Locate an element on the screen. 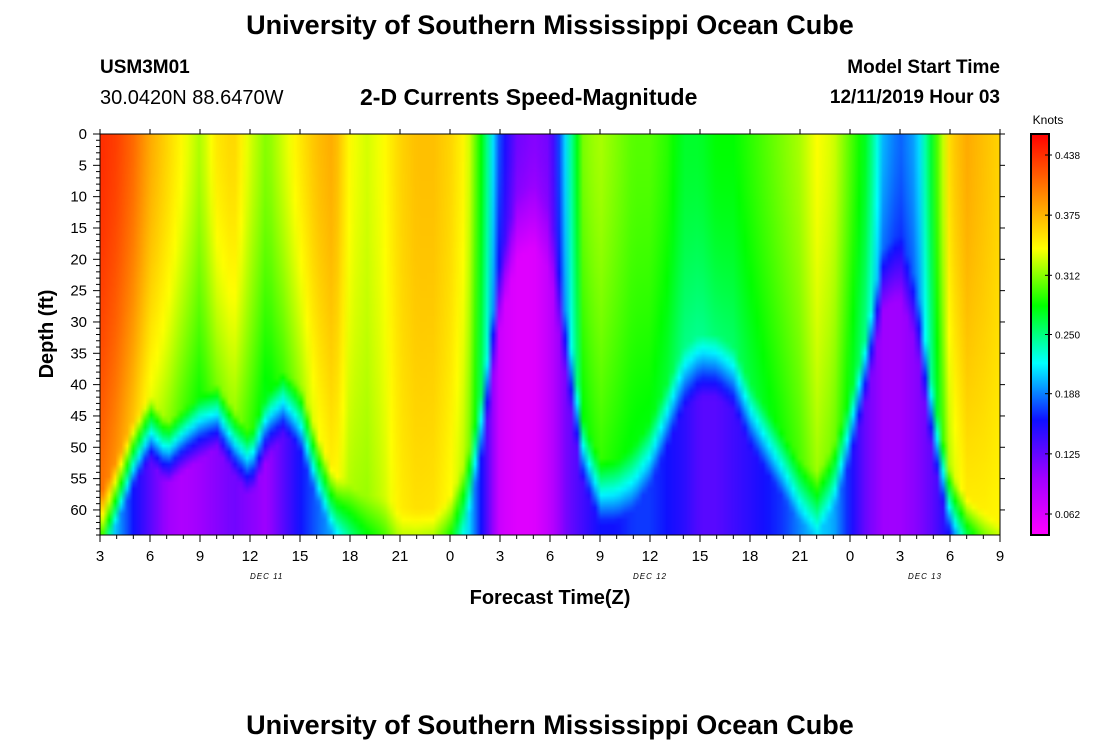 This screenshot has width=1100, height=750. station-coordinates: 30.0420N 88.6470W is located at coordinates (192, 98).